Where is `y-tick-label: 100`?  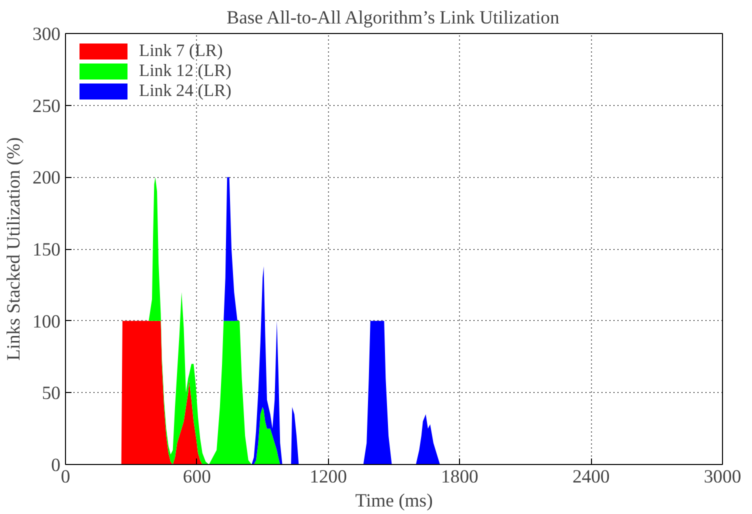
y-tick-label: 100 is located at coordinates (46, 321).